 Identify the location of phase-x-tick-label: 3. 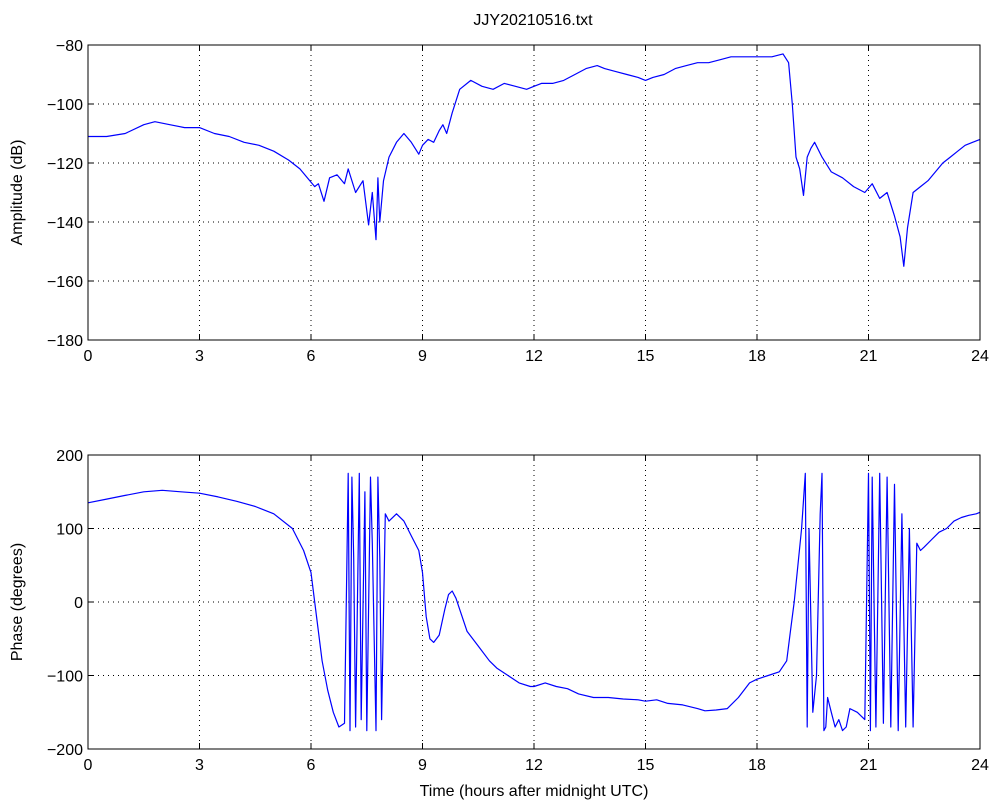
(199, 765).